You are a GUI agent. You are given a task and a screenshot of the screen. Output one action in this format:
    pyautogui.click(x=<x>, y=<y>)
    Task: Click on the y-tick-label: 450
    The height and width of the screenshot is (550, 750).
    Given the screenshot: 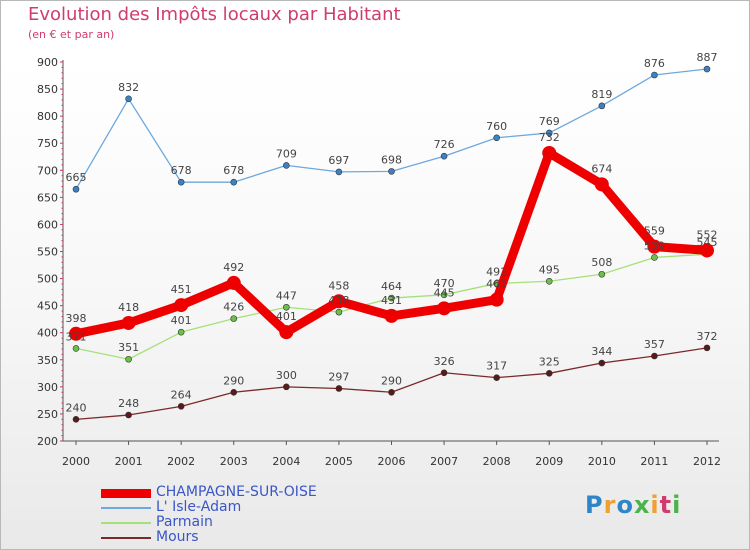 What is the action you would take?
    pyautogui.click(x=47, y=306)
    